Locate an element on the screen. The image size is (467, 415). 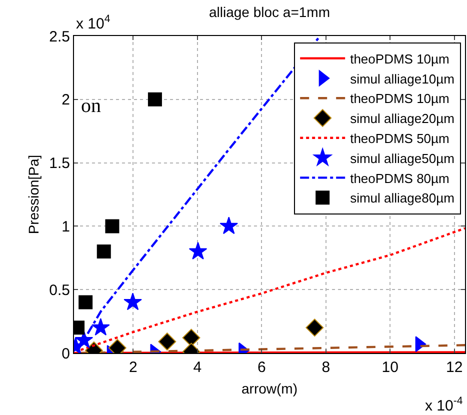
legend-label: simul alliage20µm is located at coordinates (402, 118).